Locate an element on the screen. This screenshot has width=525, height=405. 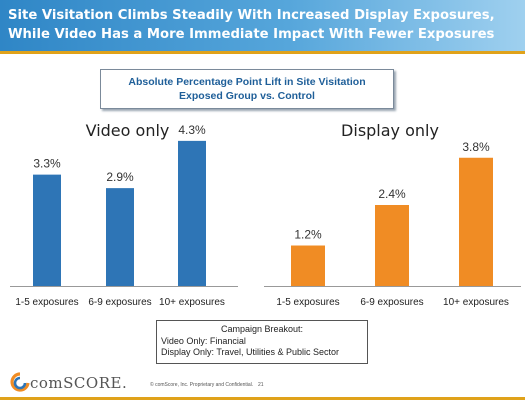
breakout-video: Video Only: Financial is located at coordinates (203, 341).